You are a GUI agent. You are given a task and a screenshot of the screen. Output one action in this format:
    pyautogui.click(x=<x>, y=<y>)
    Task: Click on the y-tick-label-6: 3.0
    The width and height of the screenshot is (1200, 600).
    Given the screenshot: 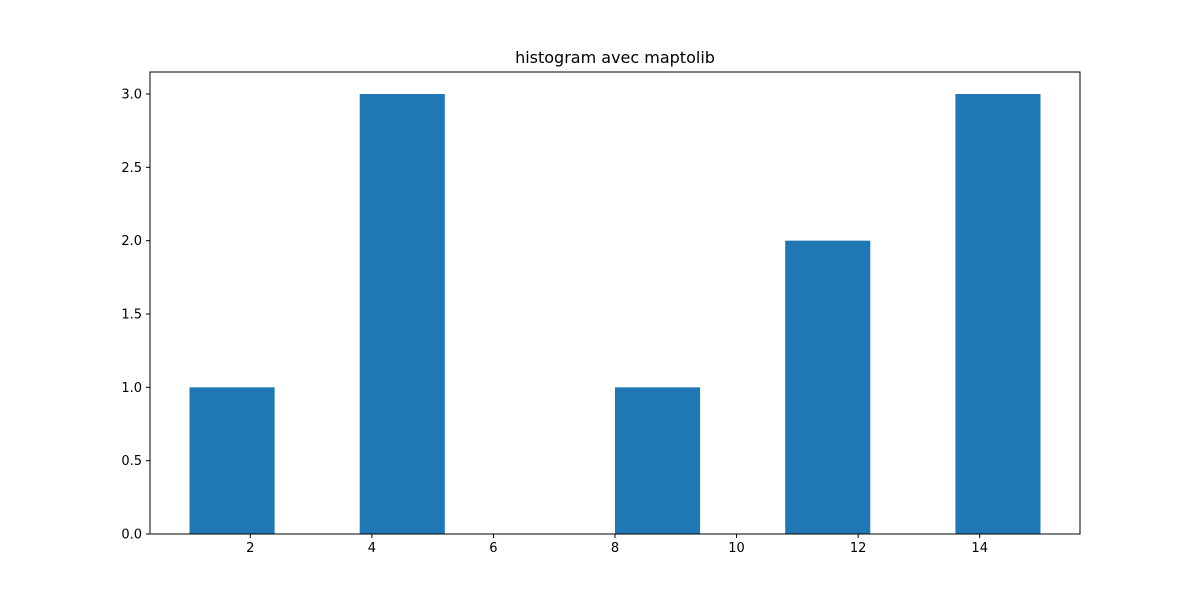 What is the action you would take?
    pyautogui.click(x=131, y=95)
    